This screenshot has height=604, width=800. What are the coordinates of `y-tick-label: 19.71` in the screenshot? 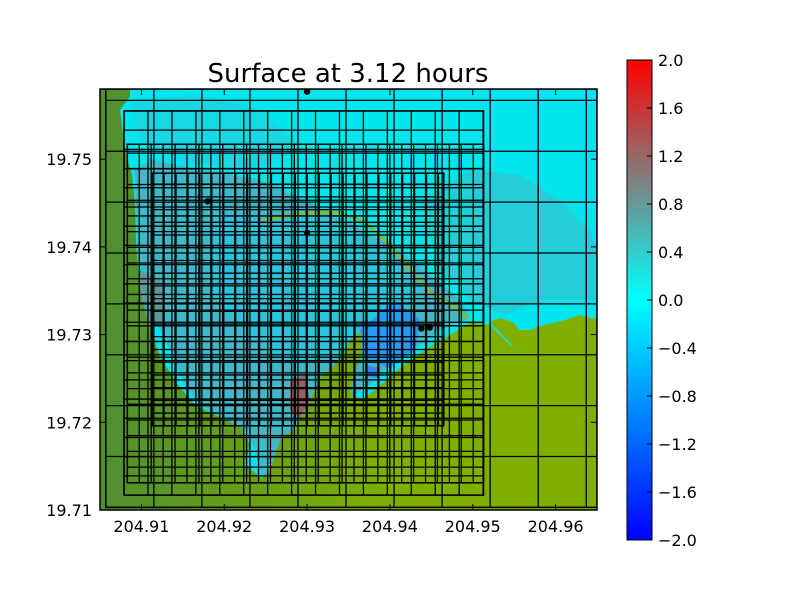 It's located at (69, 510).